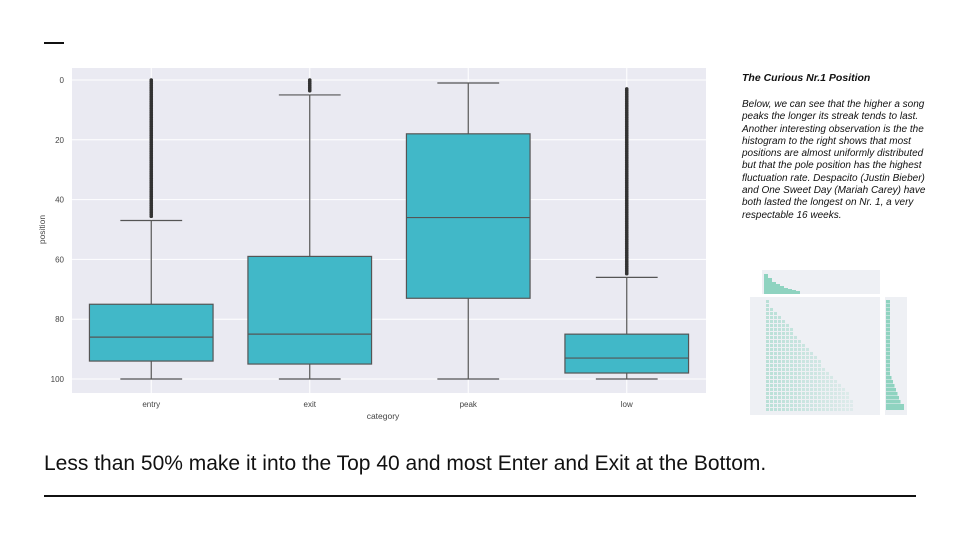 This screenshot has height=540, width=960. Describe the element at coordinates (828, 342) in the screenshot. I see `joint-plot-thumbnail` at that location.